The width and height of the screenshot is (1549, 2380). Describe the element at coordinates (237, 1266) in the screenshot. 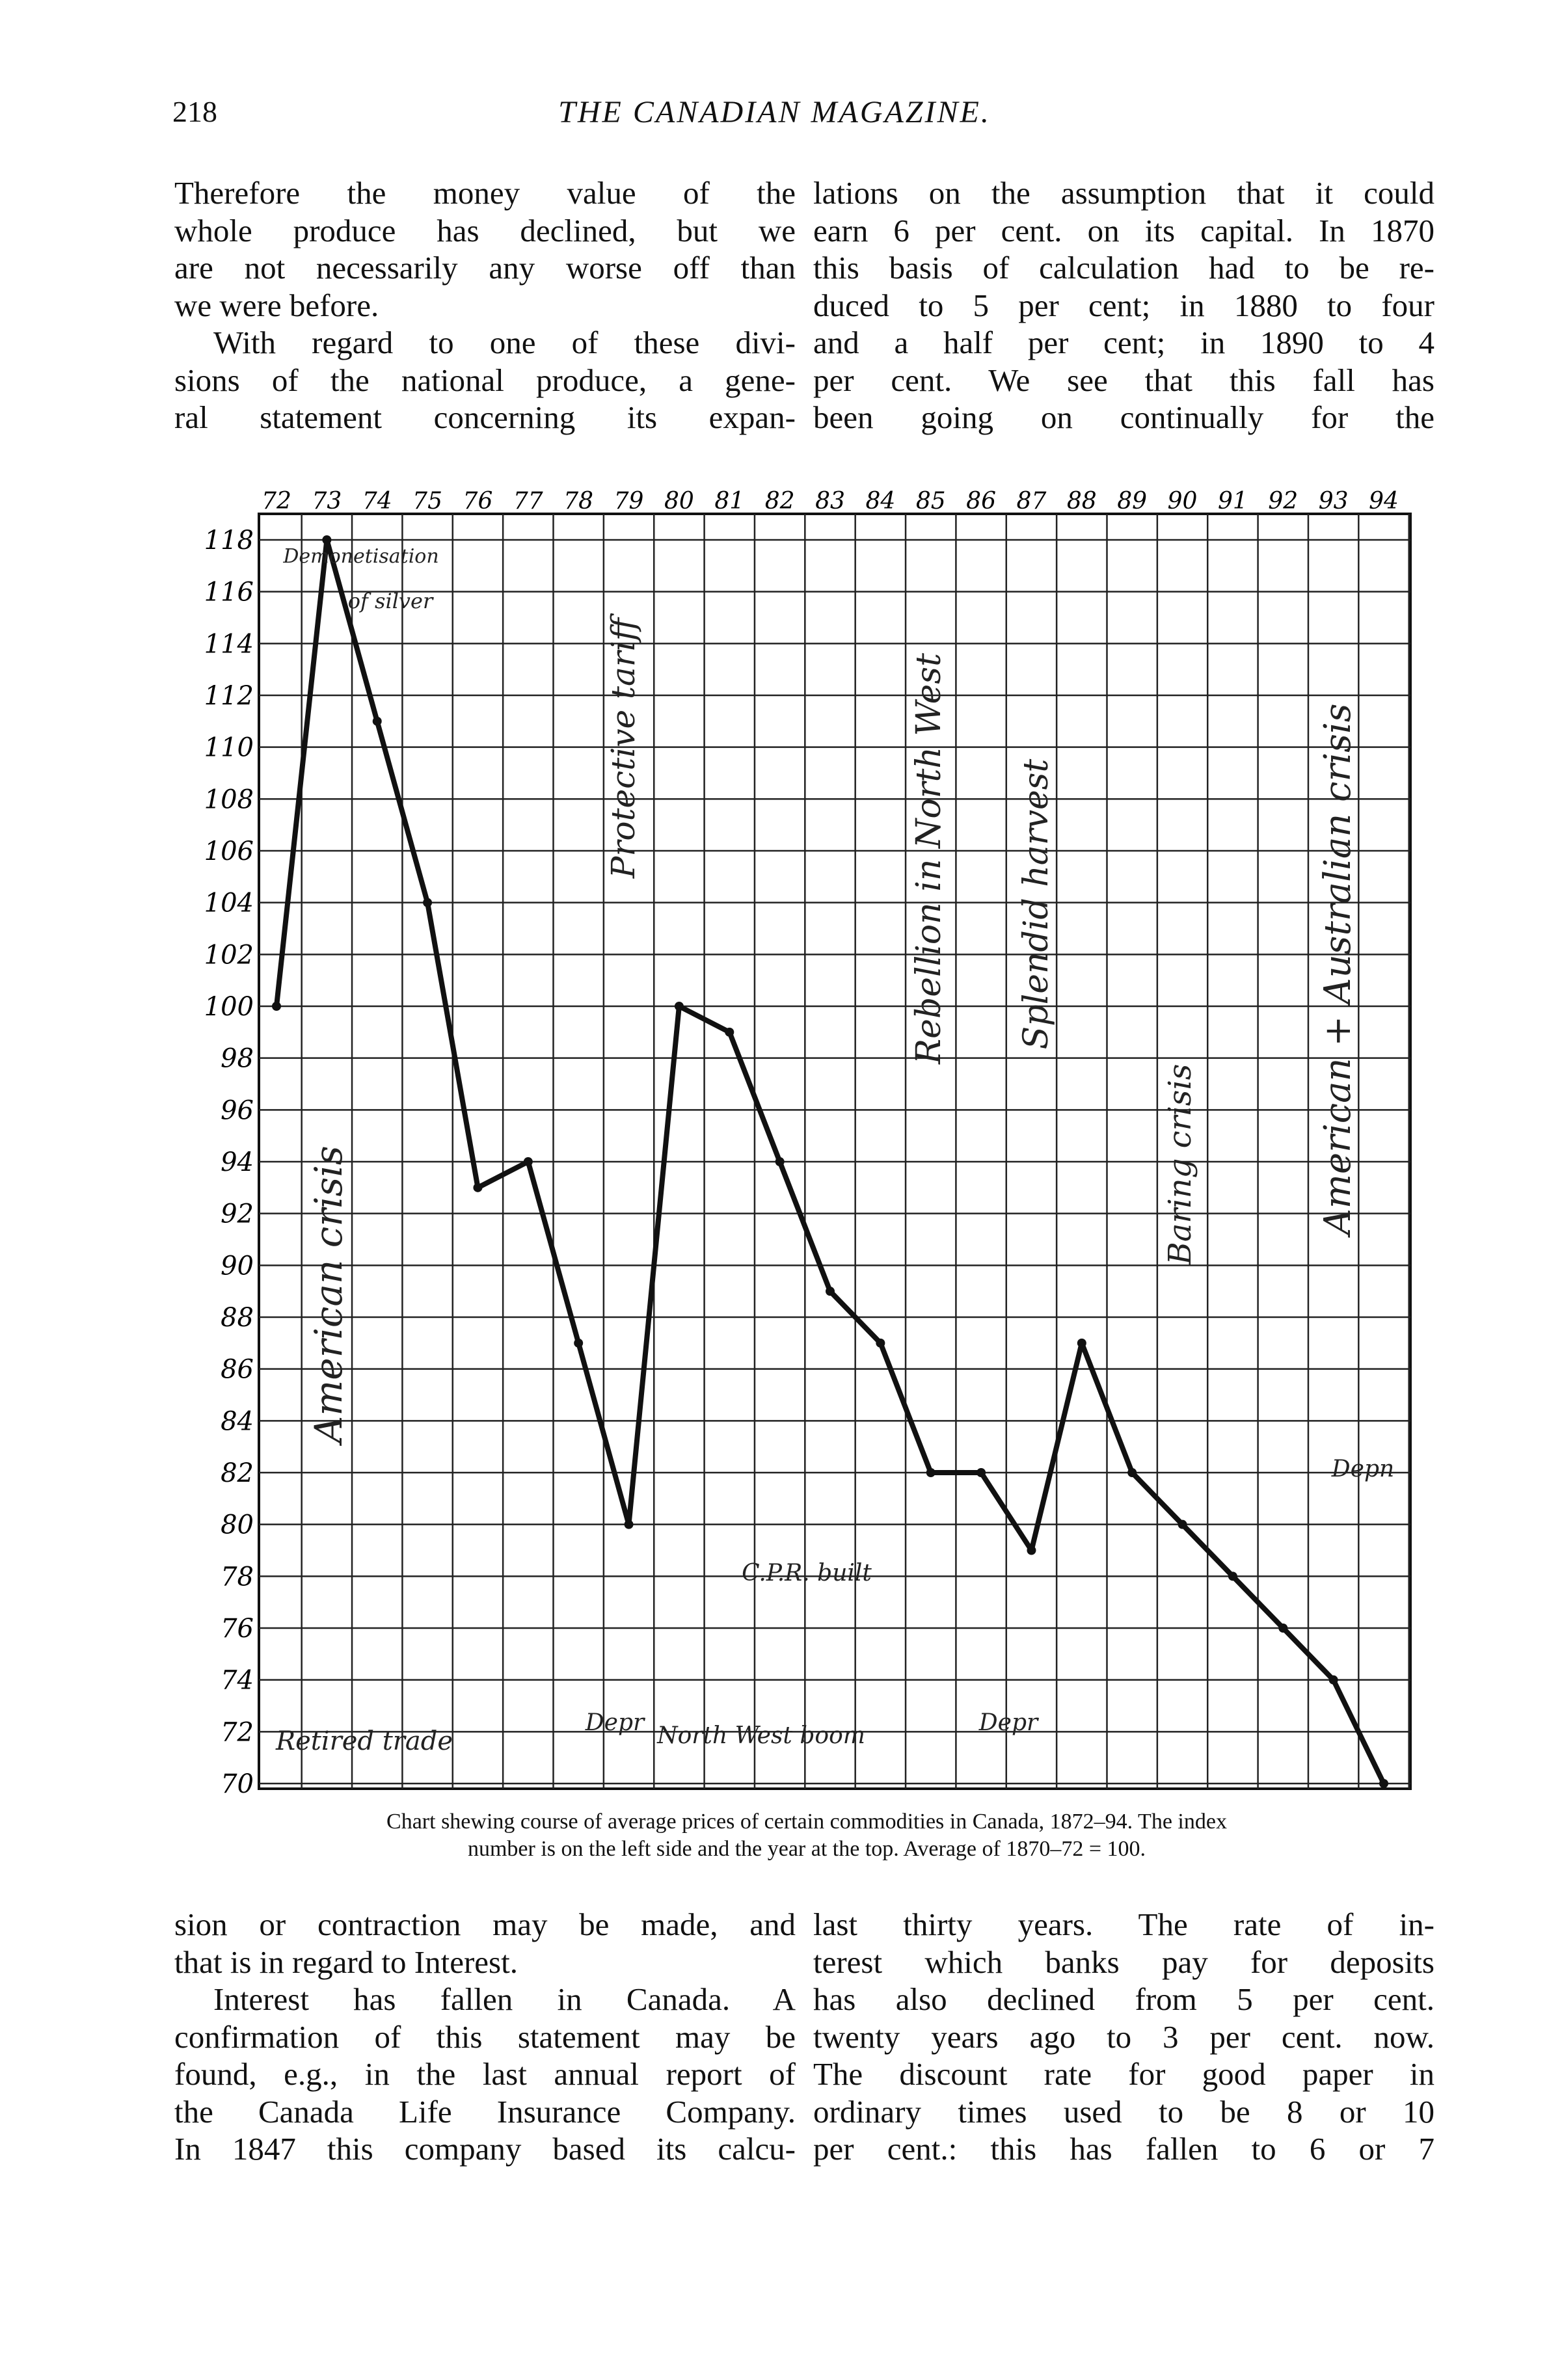

I see `y-tick-label: 90` at that location.